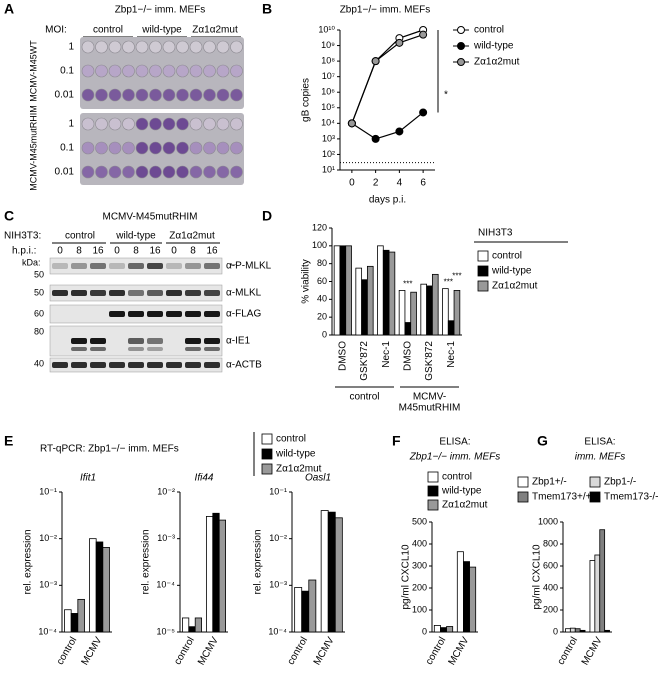  What do you see at coordinates (295, 454) in the screenshot?
I see `legend-label: wild-type` at bounding box center [295, 454].